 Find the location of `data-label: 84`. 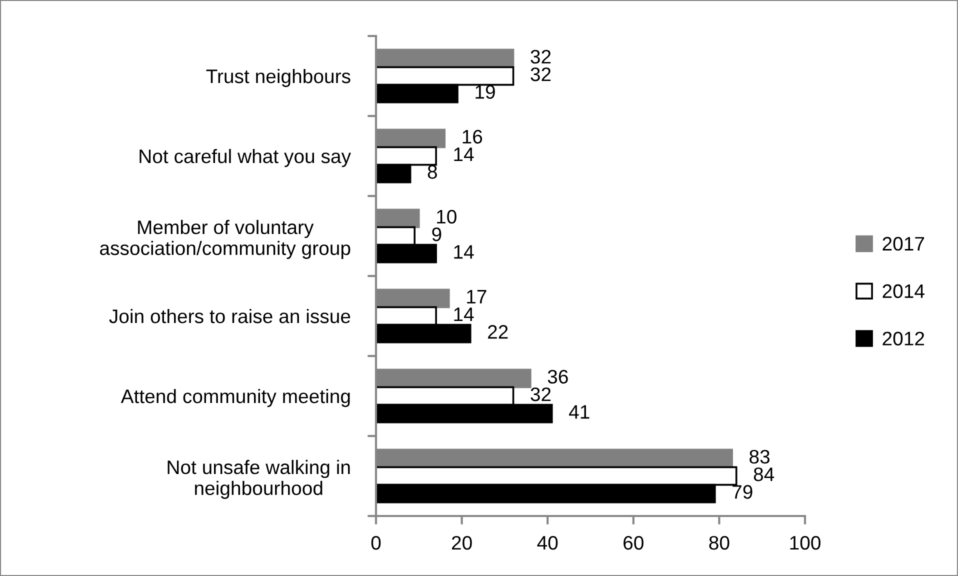

data-label: 84 is located at coordinates (764, 474).